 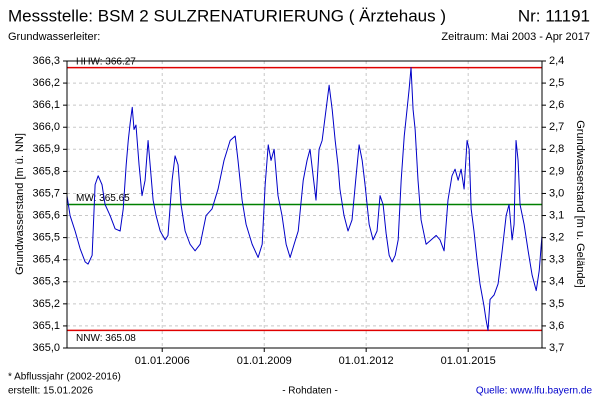 I want to click on footer-created: erstellt: 15.01.2026, so click(x=50, y=391).